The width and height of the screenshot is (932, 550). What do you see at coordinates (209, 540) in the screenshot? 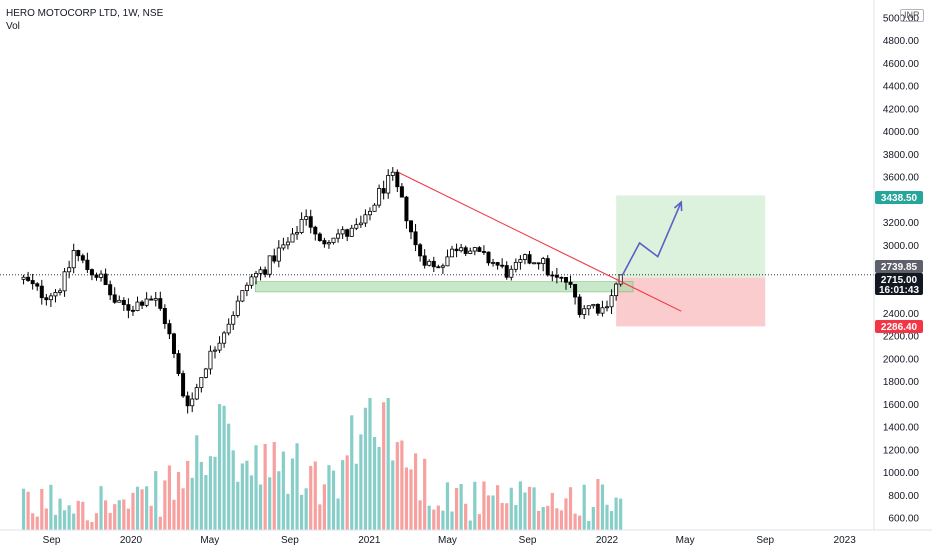
I see `time-tick-label: May` at bounding box center [209, 540].